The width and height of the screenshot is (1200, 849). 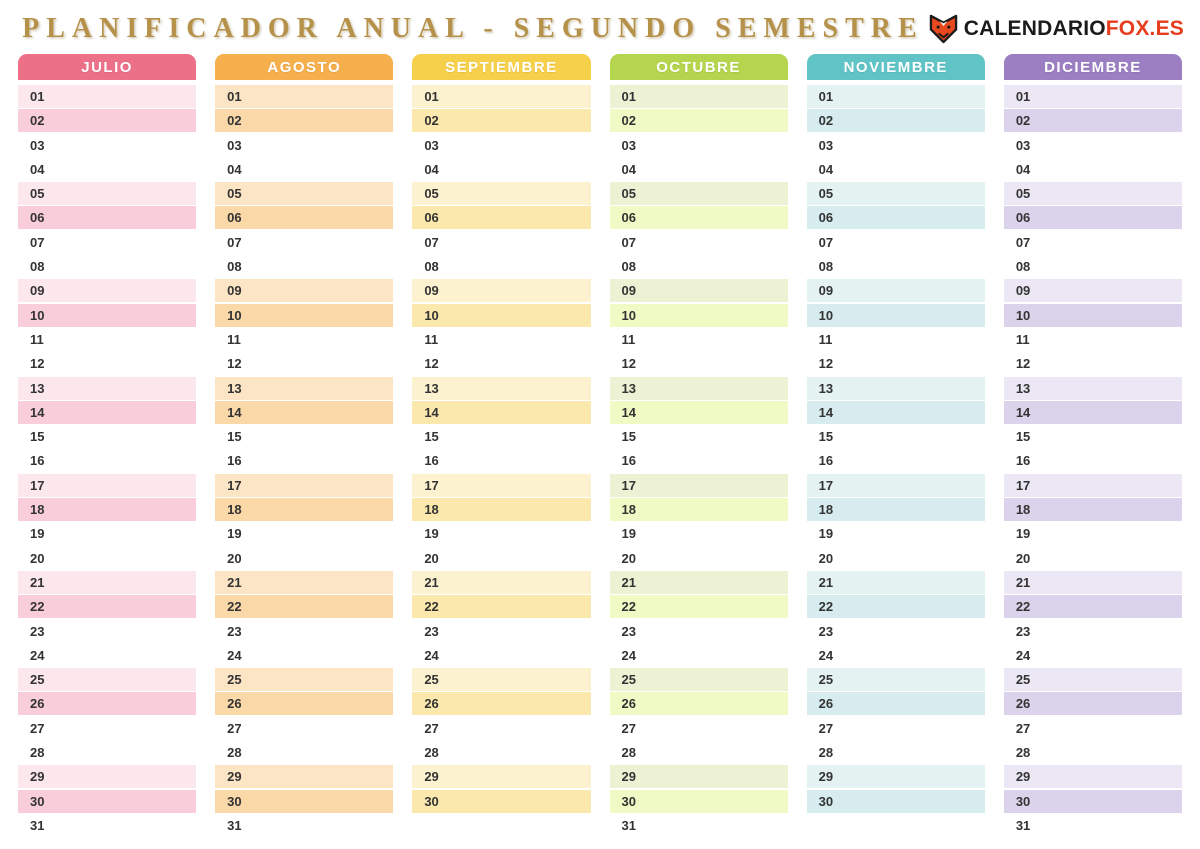 I want to click on month-header-septiembre: SEPTIEMBRE, so click(x=501, y=67).